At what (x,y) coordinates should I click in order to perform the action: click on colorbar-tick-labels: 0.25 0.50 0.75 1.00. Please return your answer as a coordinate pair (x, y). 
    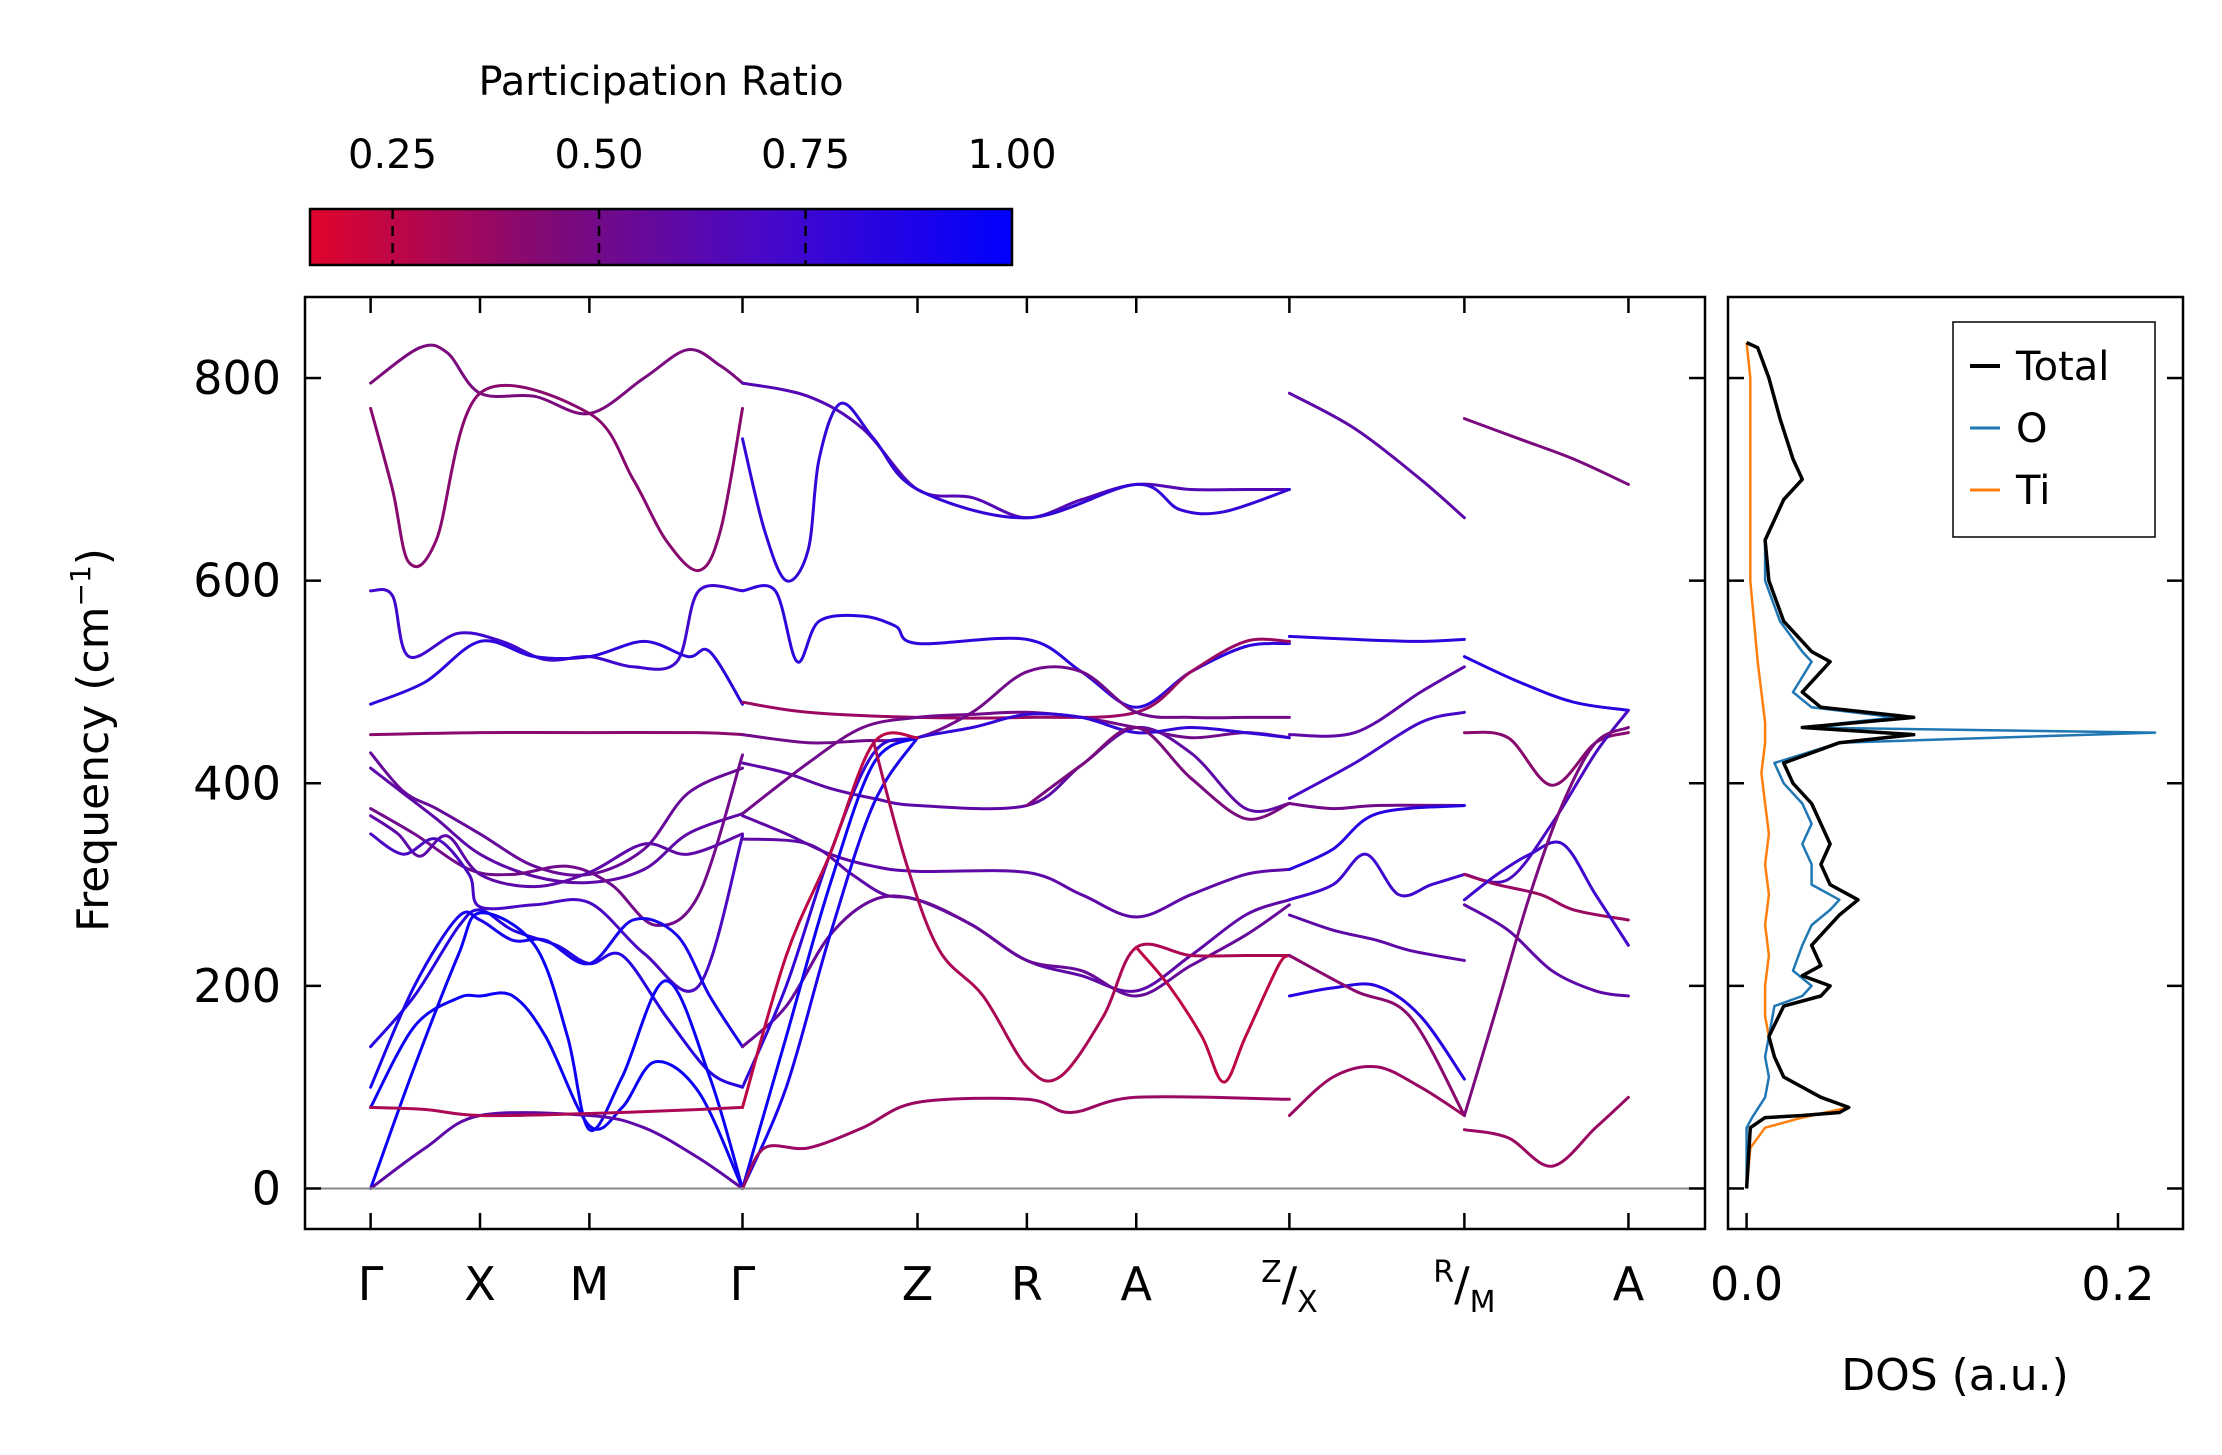
    Looking at the image, I should click on (702, 155).